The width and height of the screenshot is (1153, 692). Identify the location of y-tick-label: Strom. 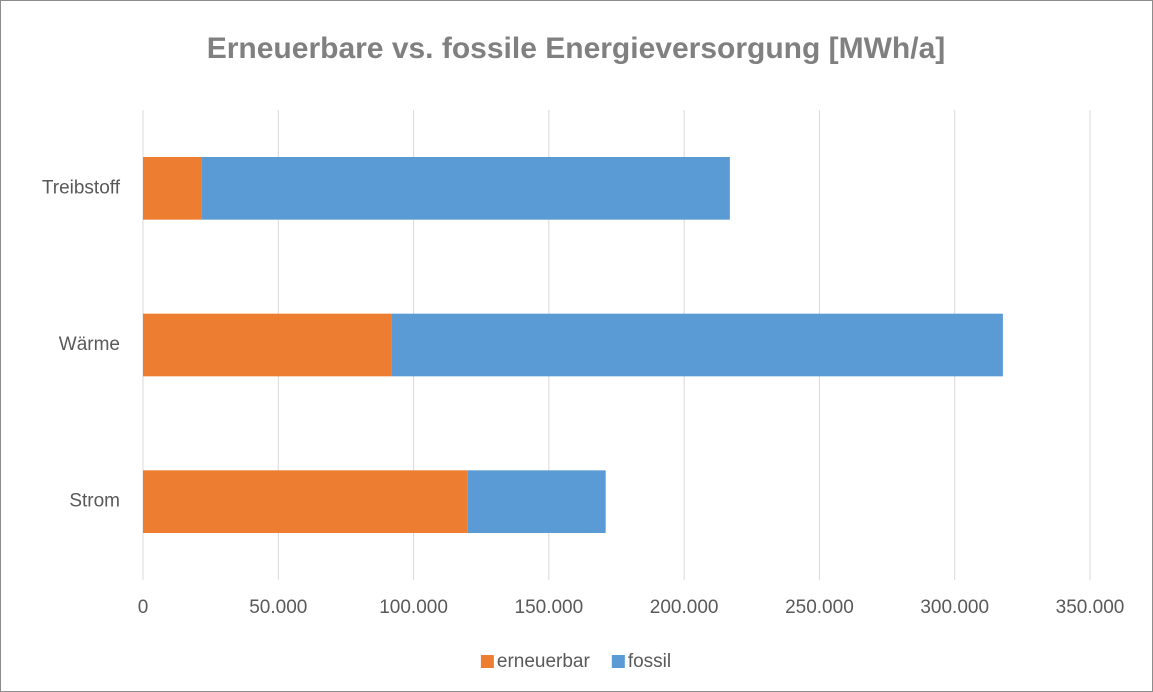
(94, 501).